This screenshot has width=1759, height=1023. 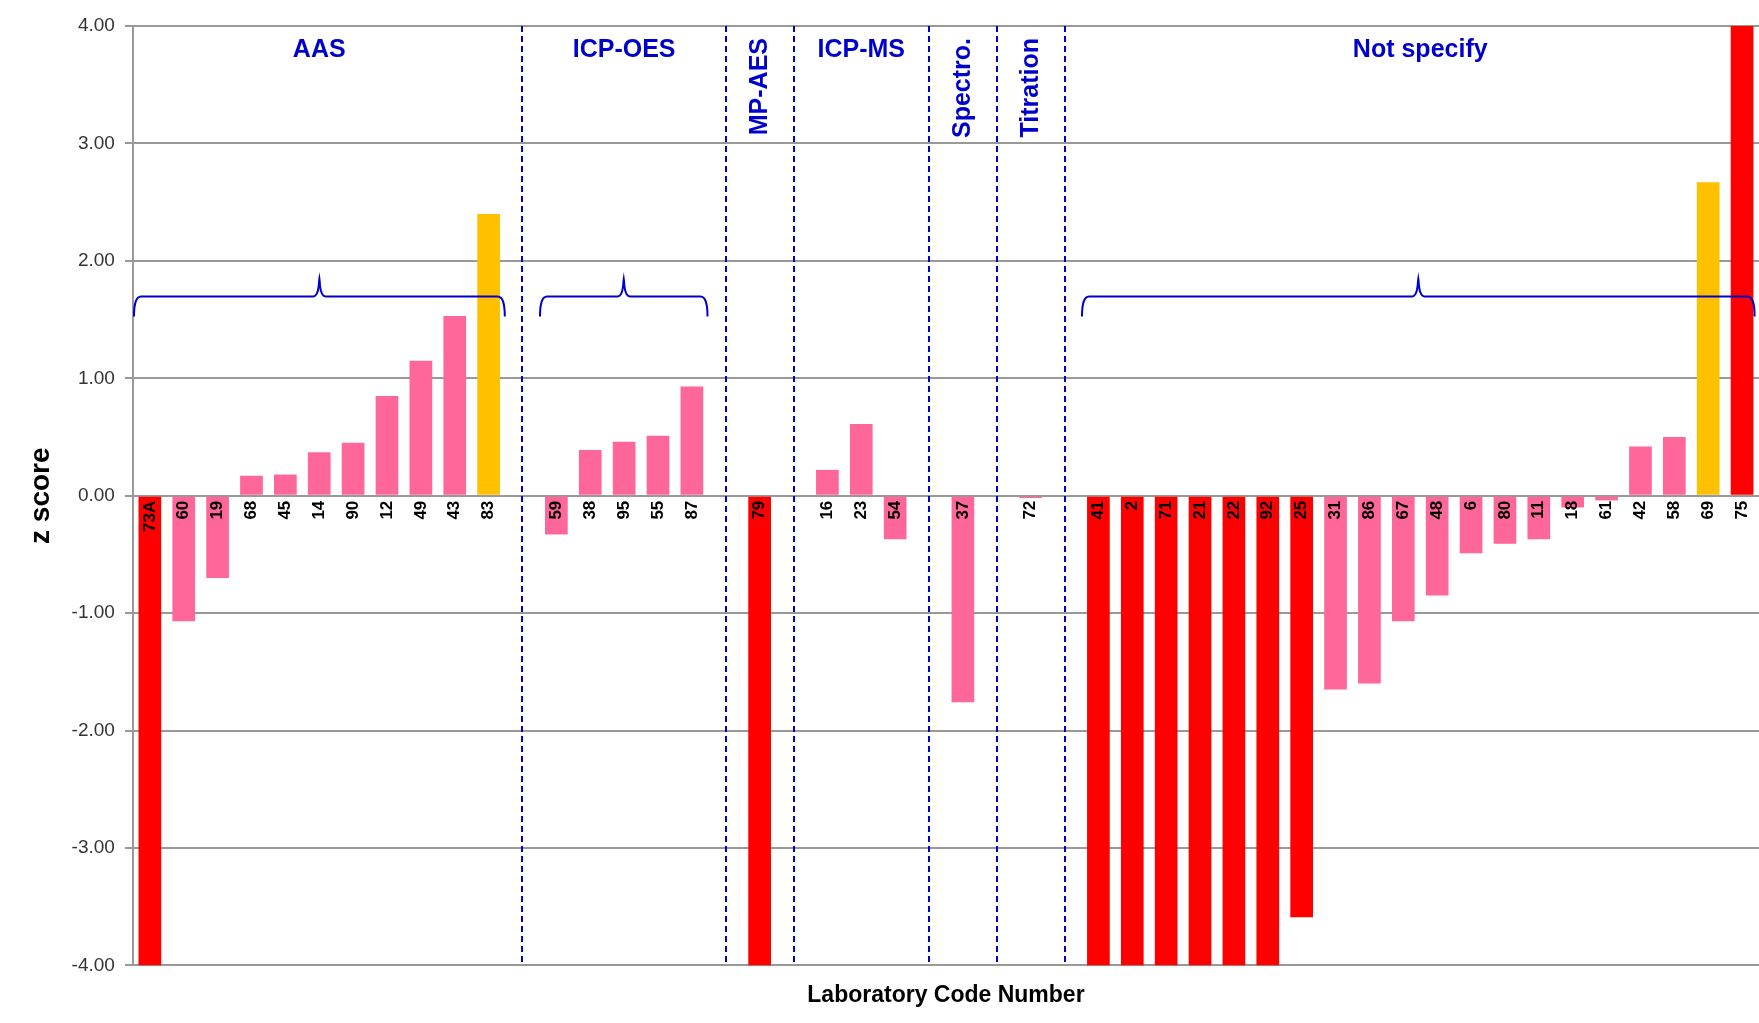 What do you see at coordinates (861, 48) in the screenshot?
I see `annotation: ICP-MS` at bounding box center [861, 48].